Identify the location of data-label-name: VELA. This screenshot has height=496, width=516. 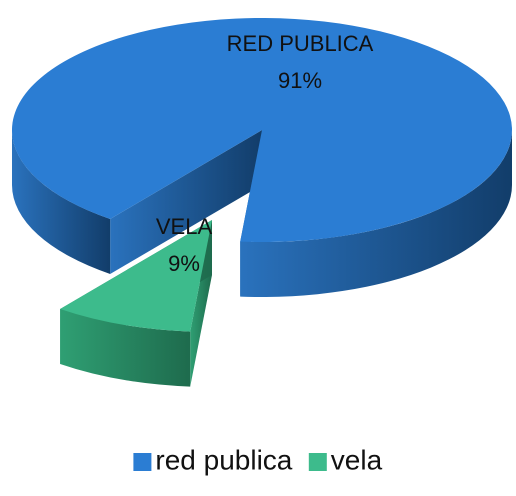
(184, 226).